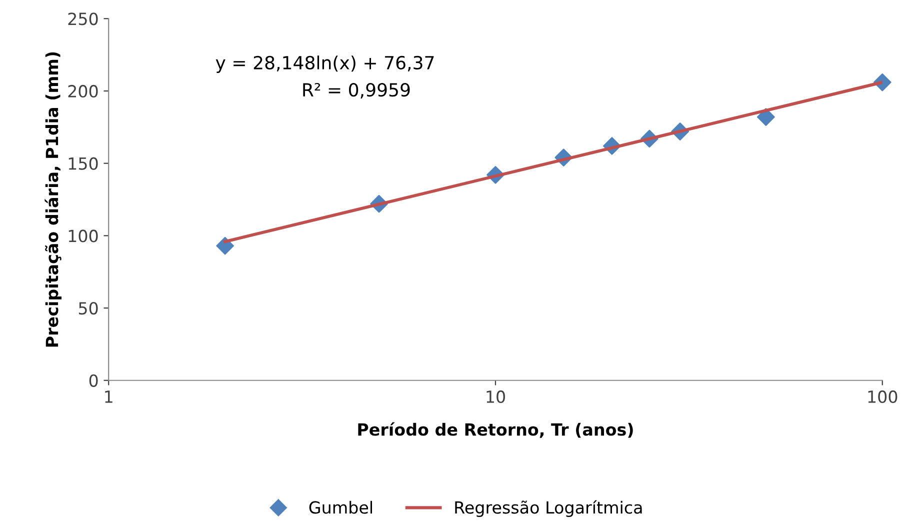 The width and height of the screenshot is (905, 532). I want to click on legend-label: Regressão Logarítmica, so click(548, 508).